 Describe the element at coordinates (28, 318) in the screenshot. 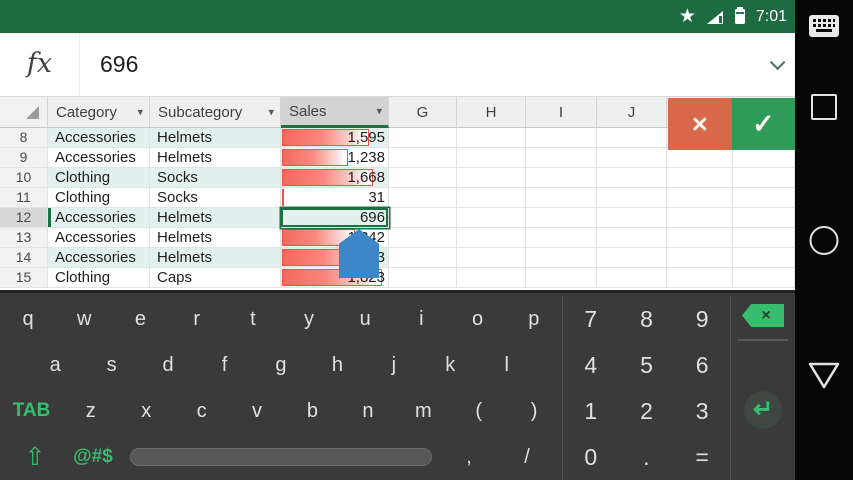

I see `key-q: q` at that location.